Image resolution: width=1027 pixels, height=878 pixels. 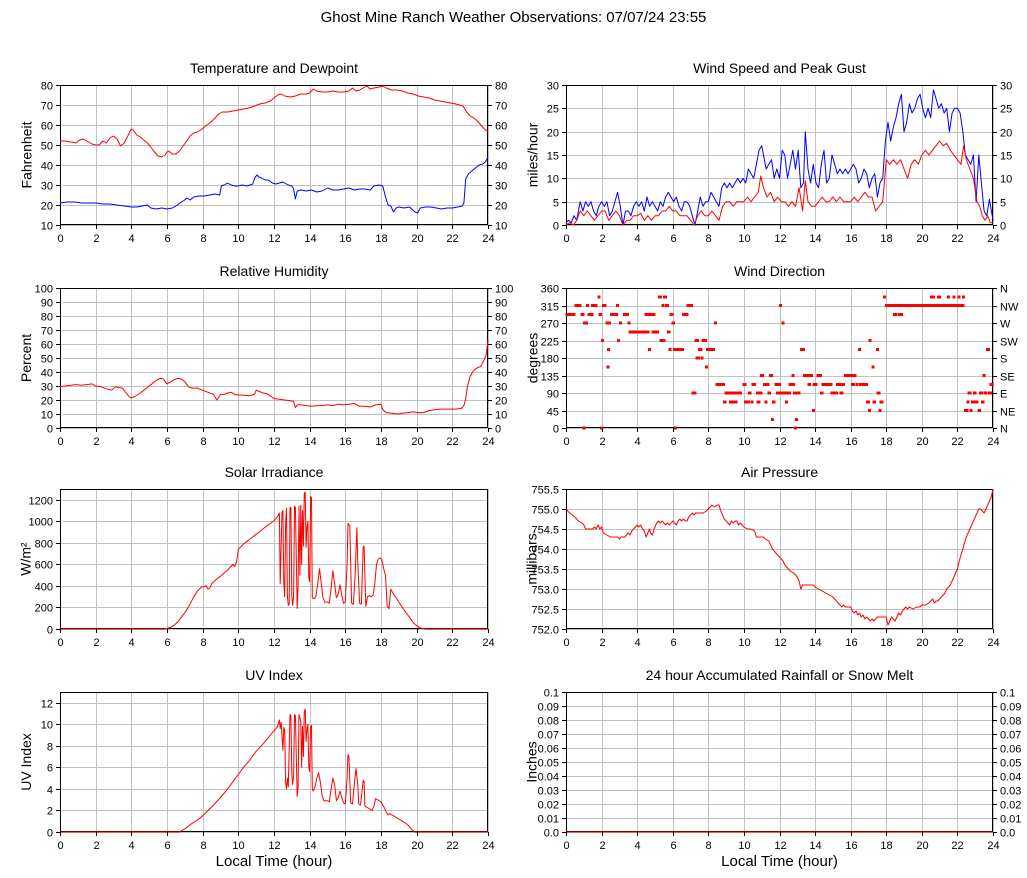 What do you see at coordinates (550, 378) in the screenshot?
I see `svg-text: 135` at bounding box center [550, 378].